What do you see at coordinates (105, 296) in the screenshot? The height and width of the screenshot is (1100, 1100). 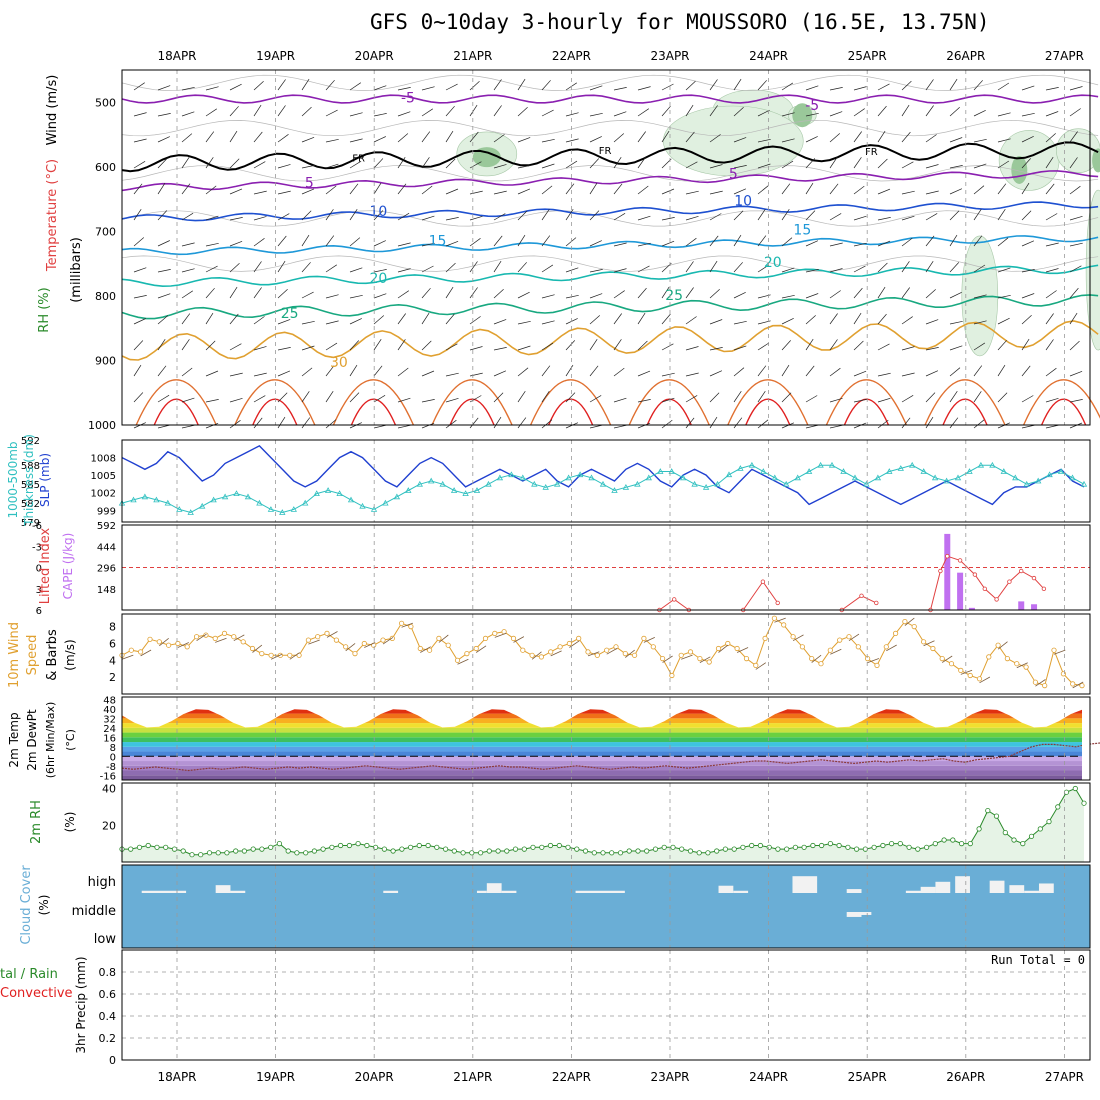 I see `pressure-tick: 800` at bounding box center [105, 296].